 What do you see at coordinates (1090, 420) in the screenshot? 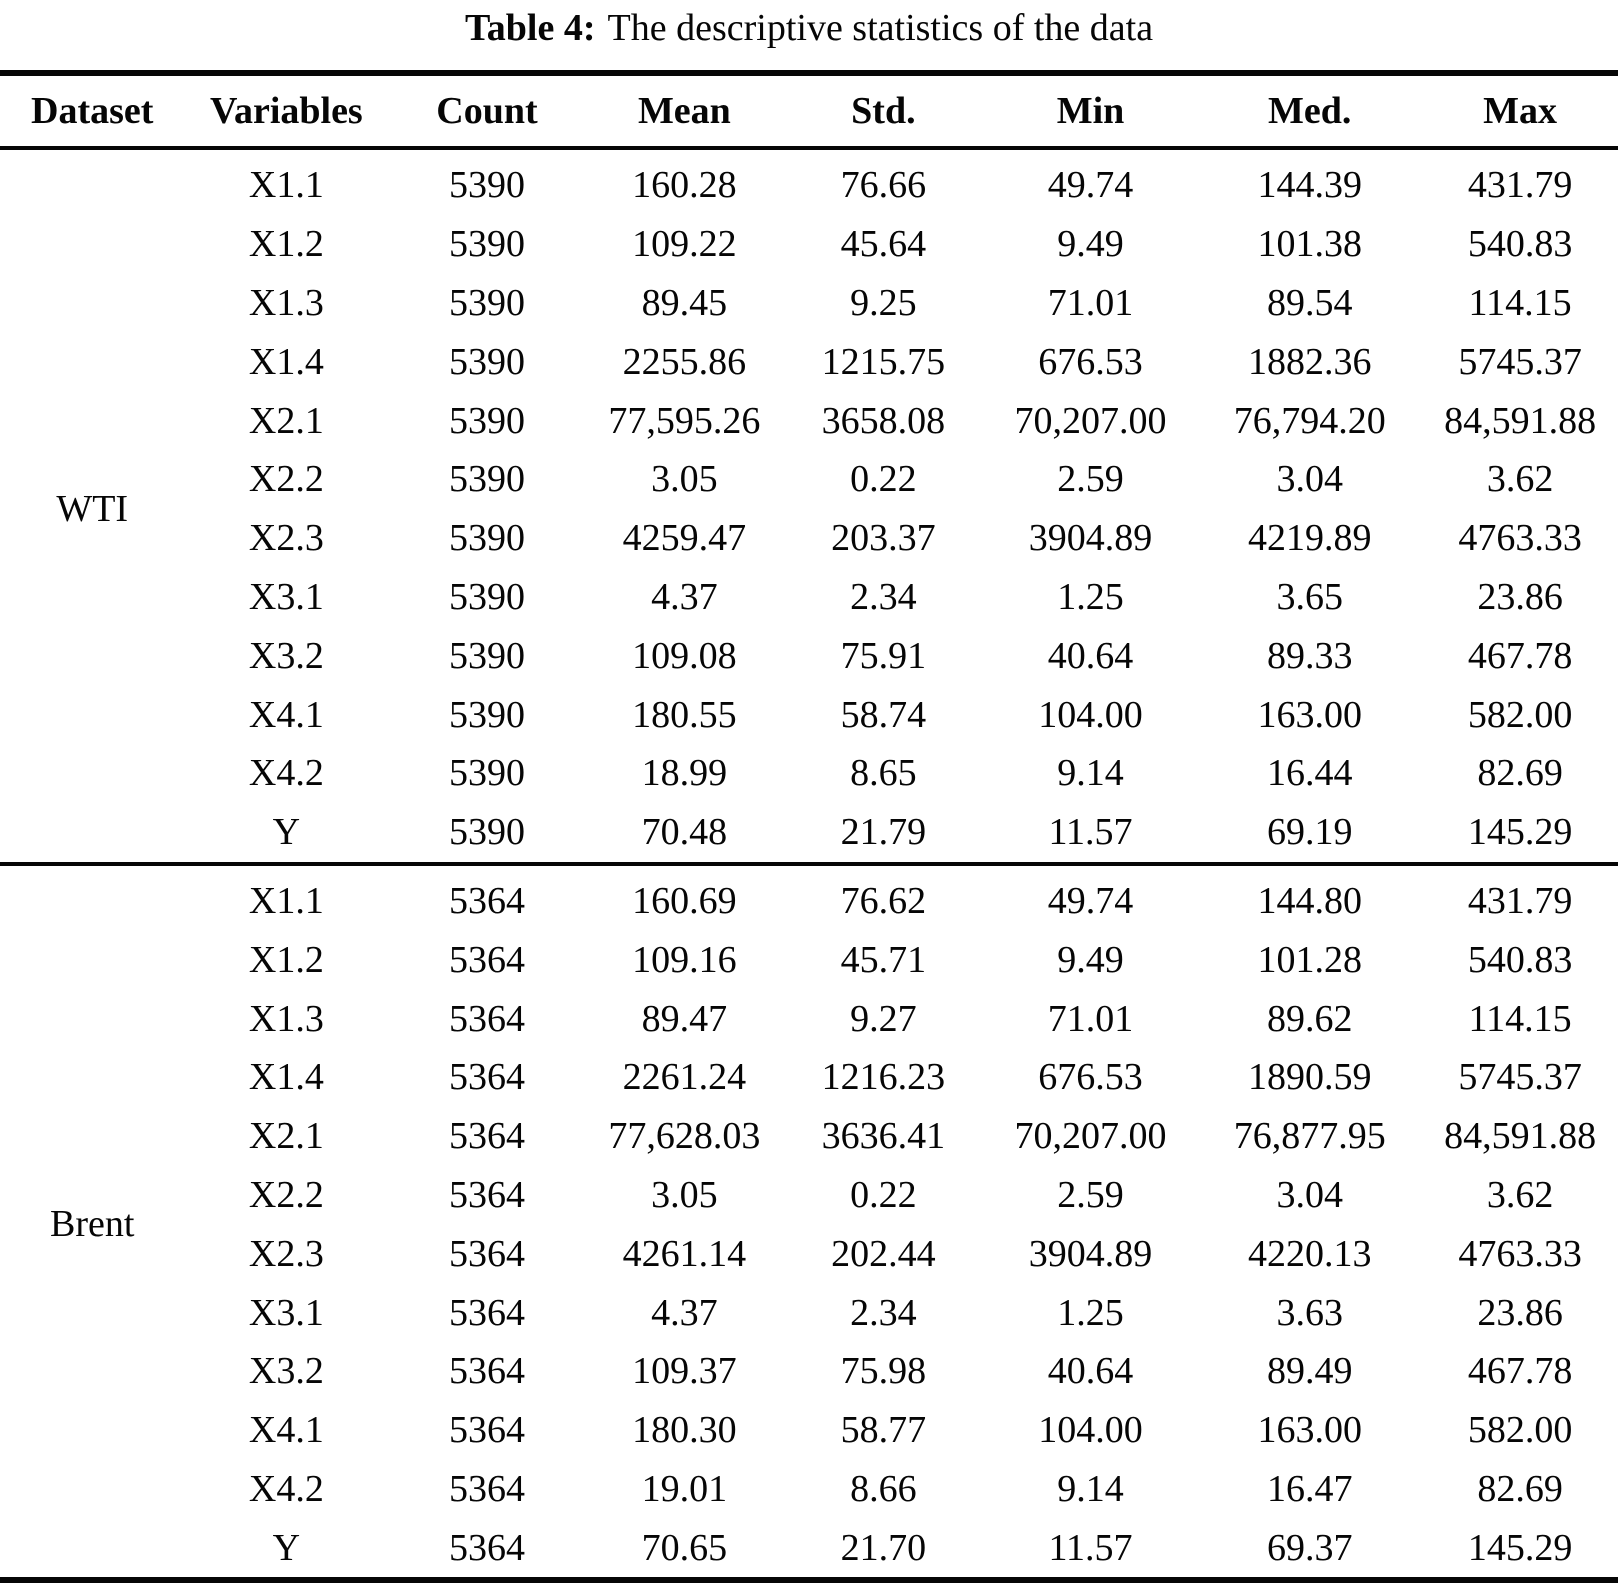
I see `value-cell: 70,207.00` at bounding box center [1090, 420].